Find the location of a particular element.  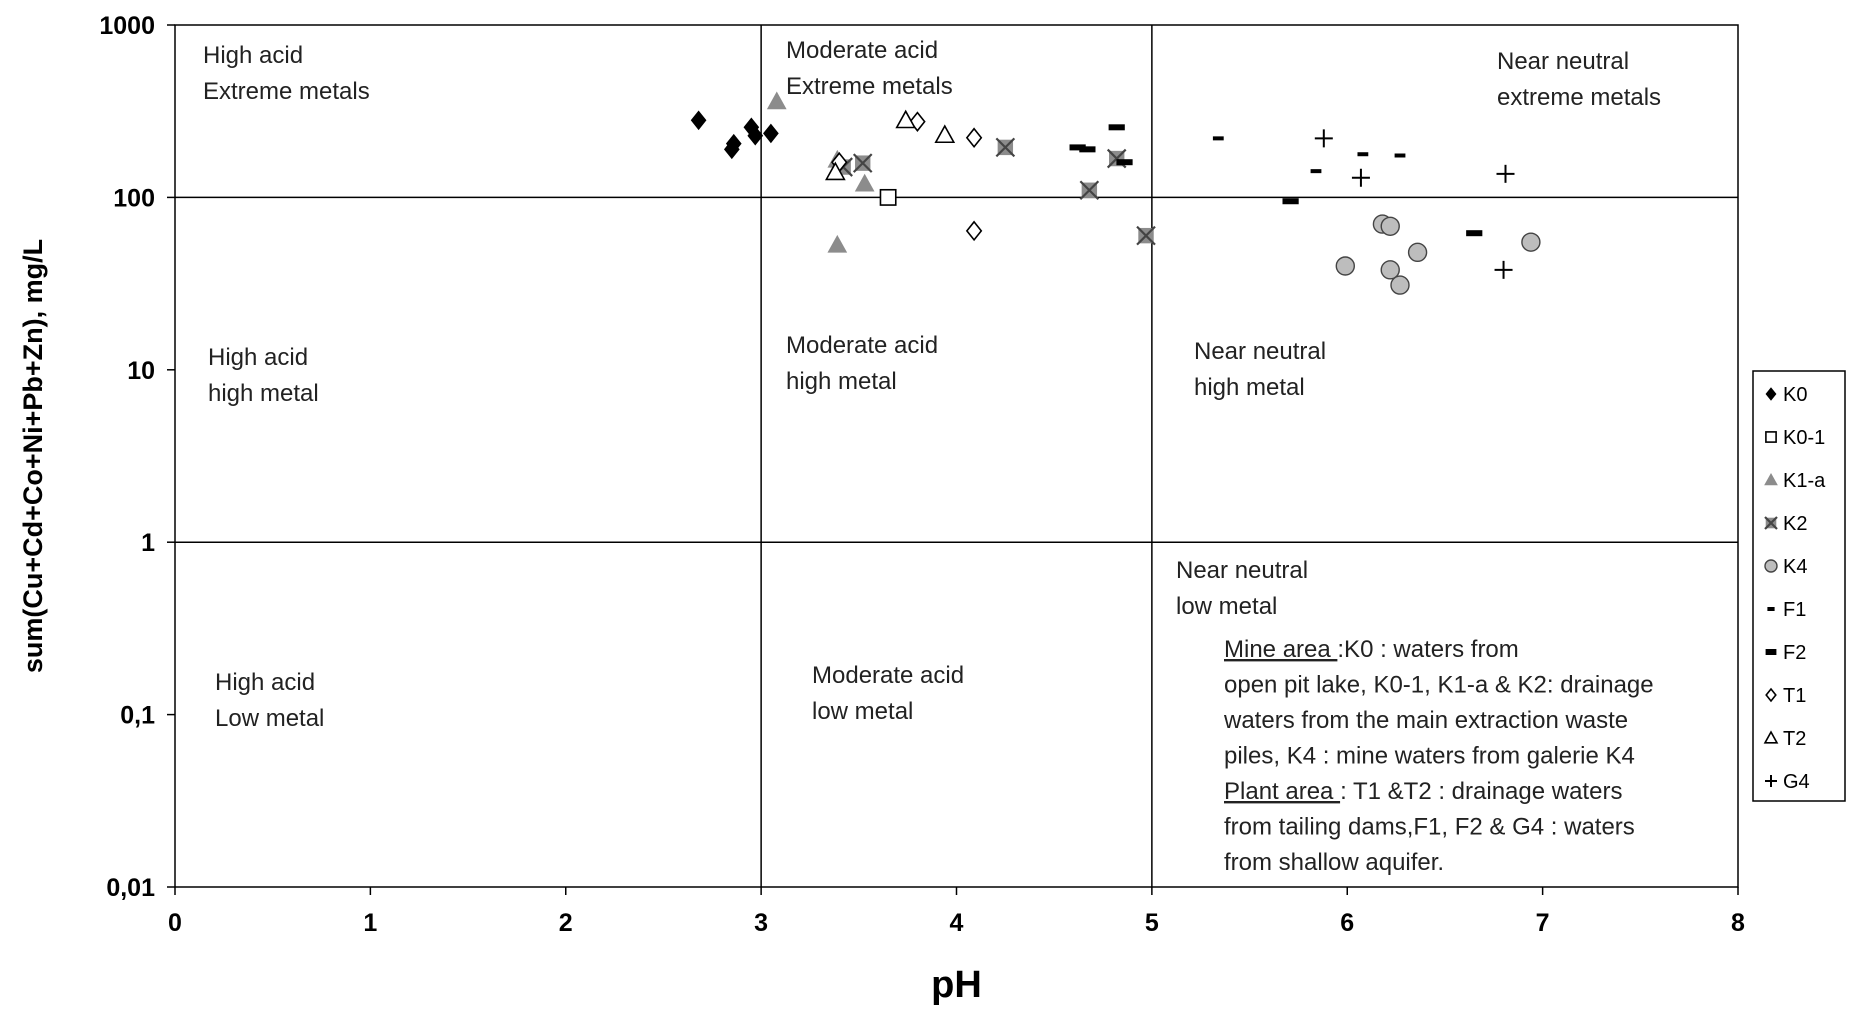

x-tick-label: 4 is located at coordinates (957, 923).